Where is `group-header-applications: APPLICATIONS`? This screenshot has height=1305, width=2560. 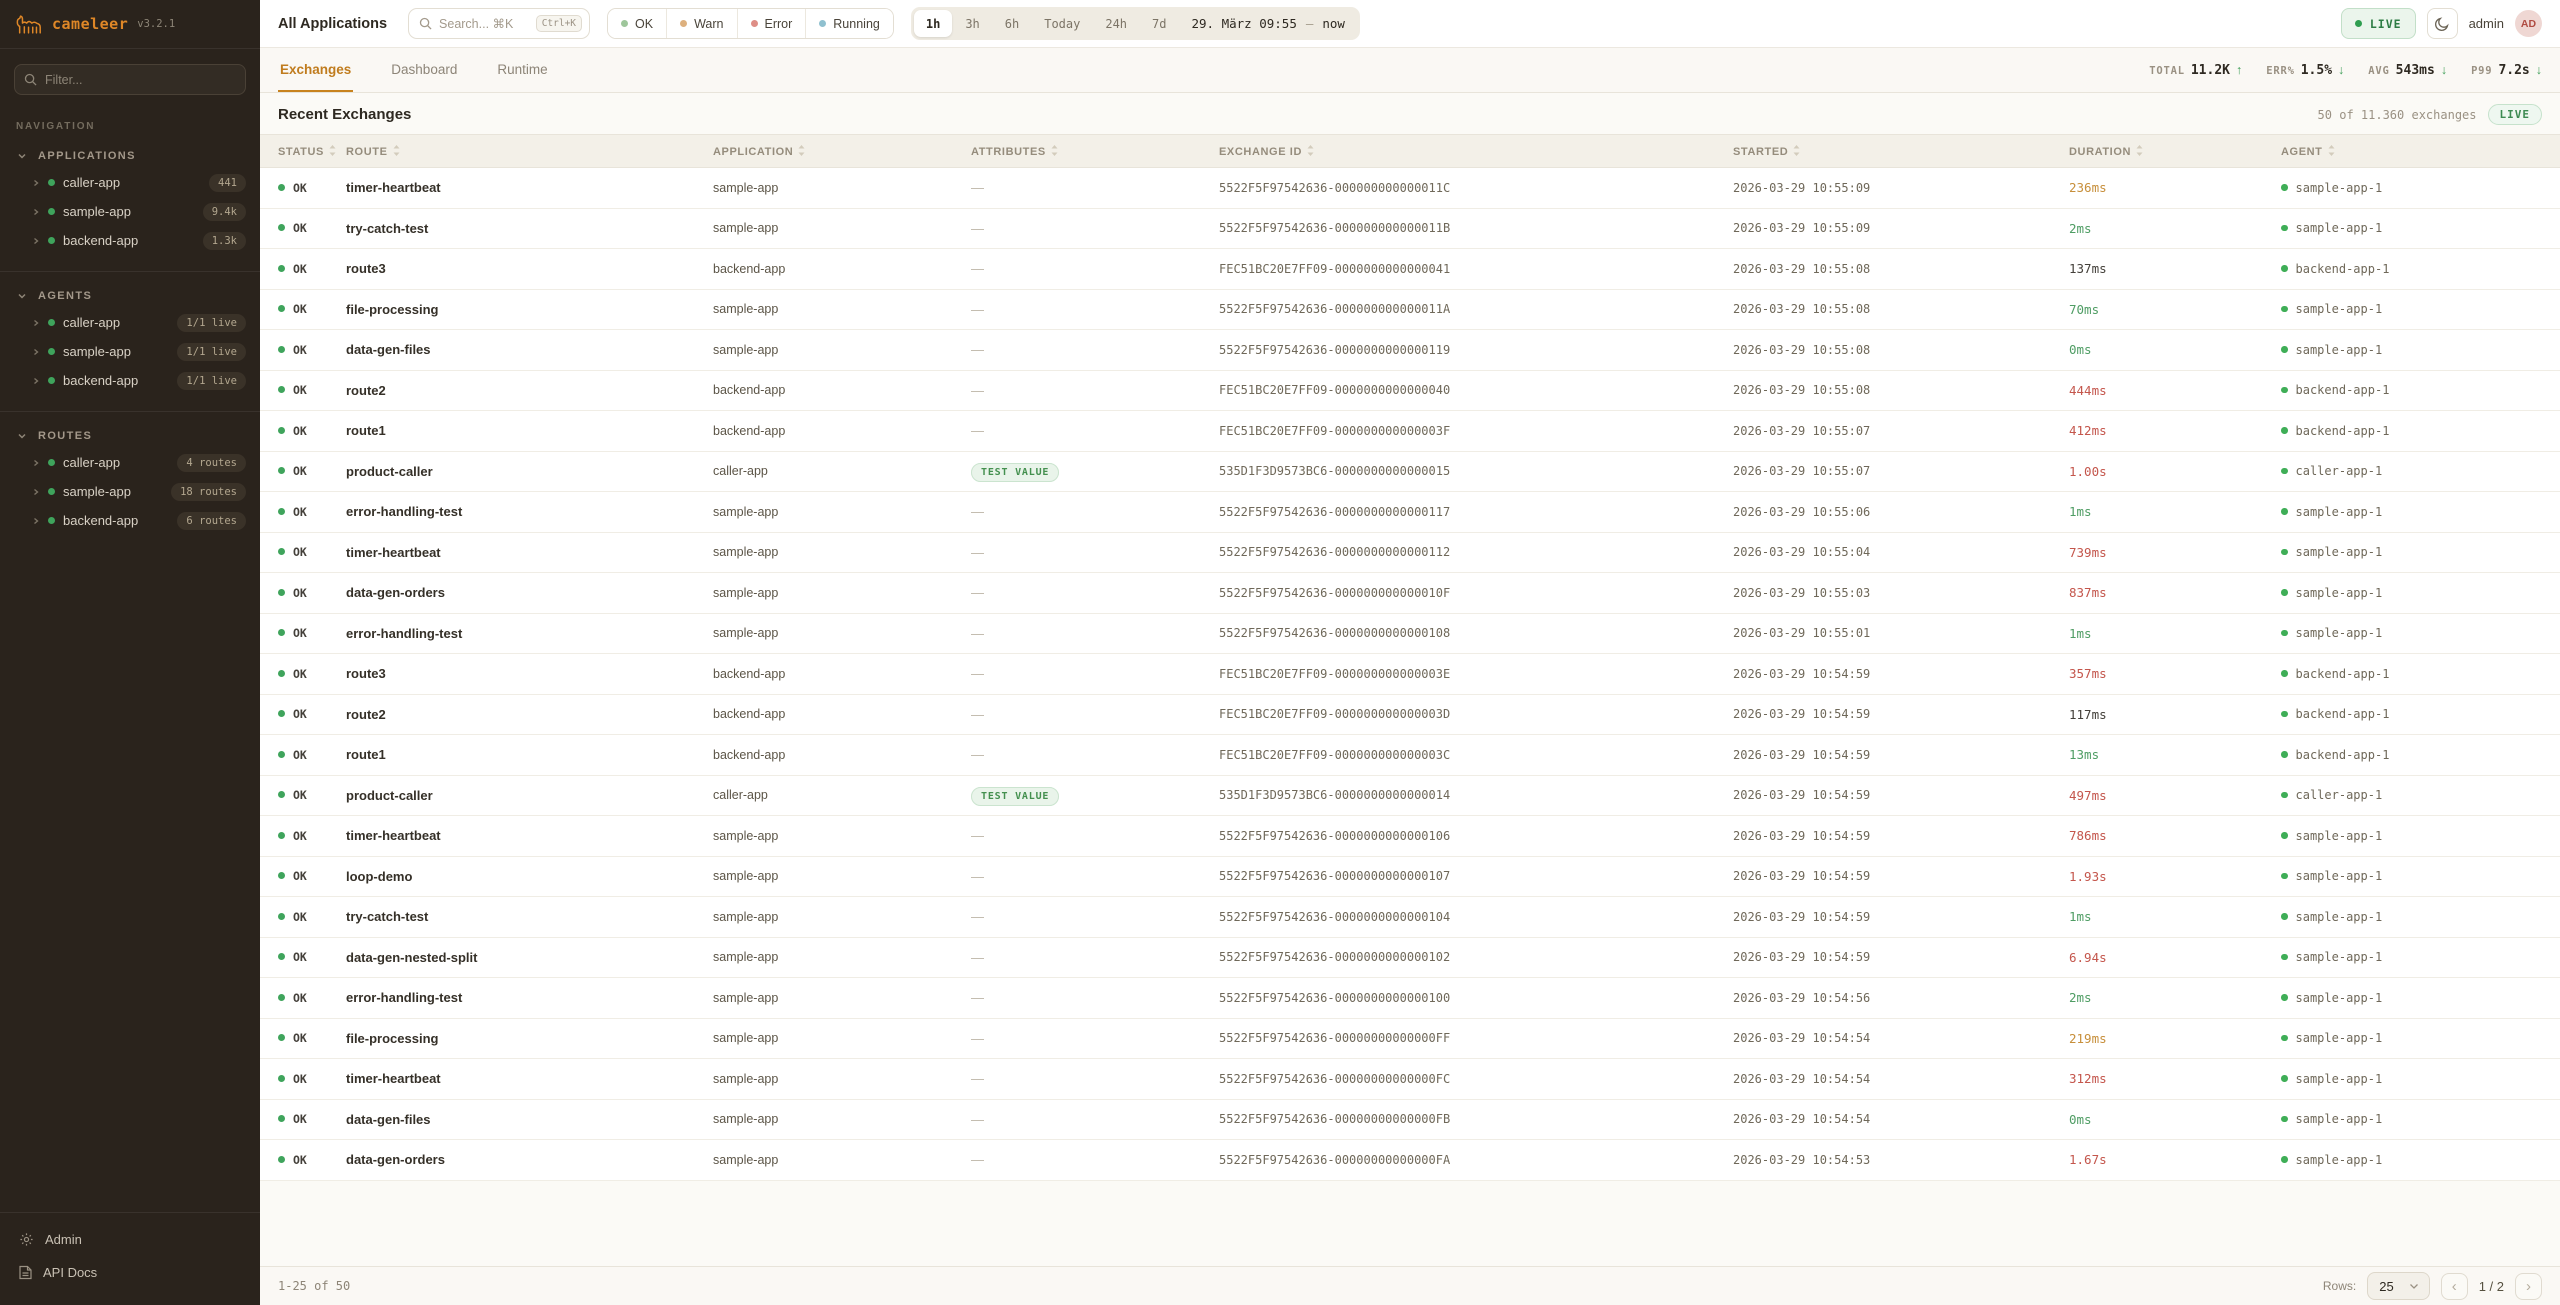 group-header-applications: APPLICATIONS is located at coordinates (130, 156).